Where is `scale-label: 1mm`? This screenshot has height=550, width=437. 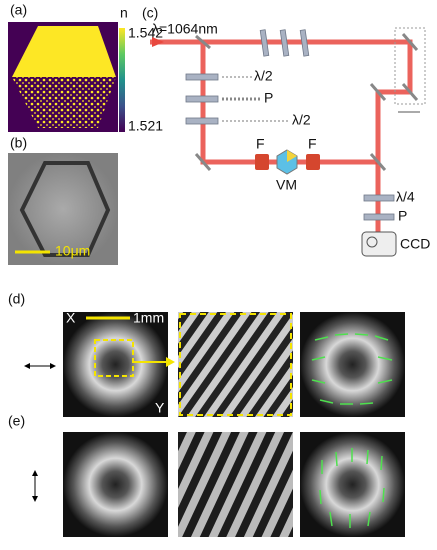
scale-label: 1mm is located at coordinates (148, 318).